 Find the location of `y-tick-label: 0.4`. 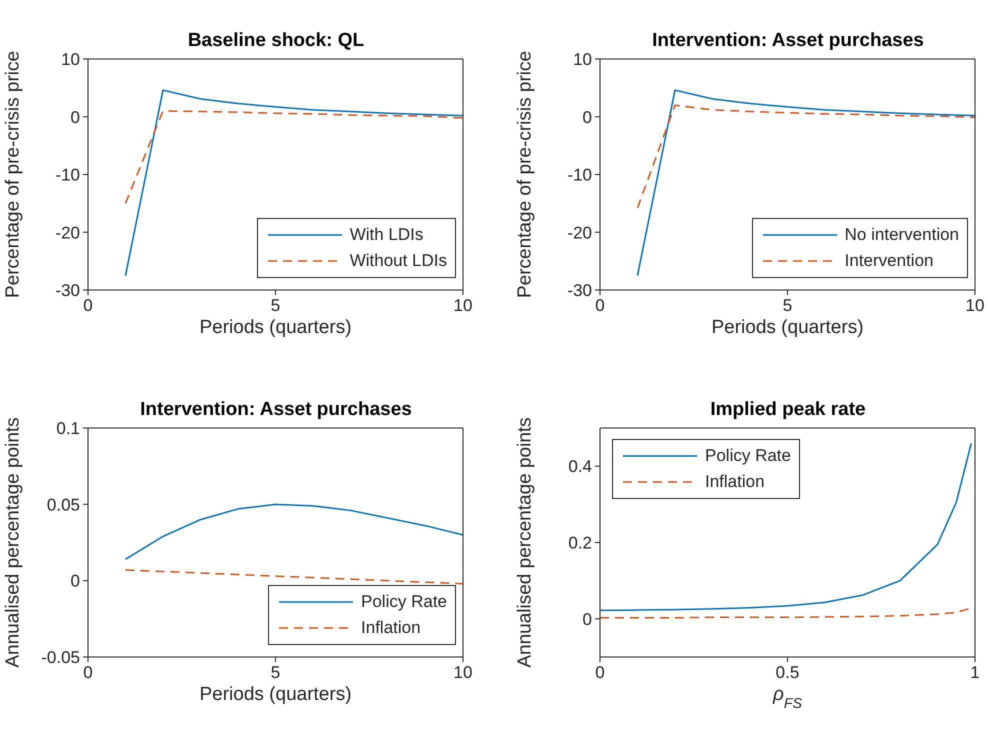

y-tick-label: 0.4 is located at coordinates (580, 466).